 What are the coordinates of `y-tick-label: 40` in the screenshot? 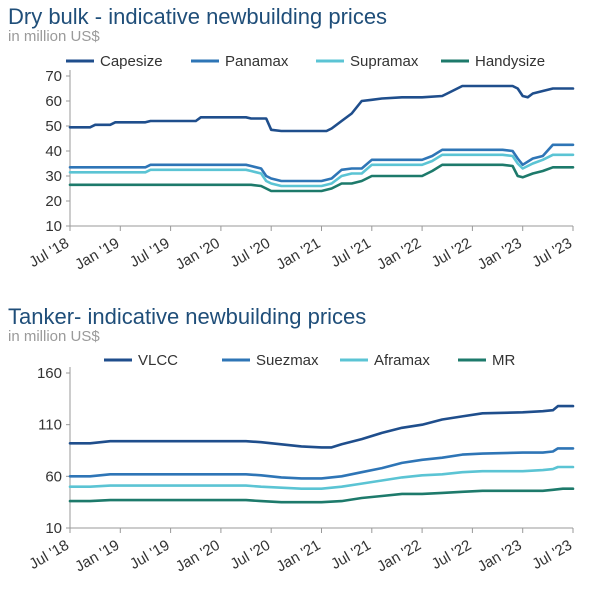 It's located at (53, 151).